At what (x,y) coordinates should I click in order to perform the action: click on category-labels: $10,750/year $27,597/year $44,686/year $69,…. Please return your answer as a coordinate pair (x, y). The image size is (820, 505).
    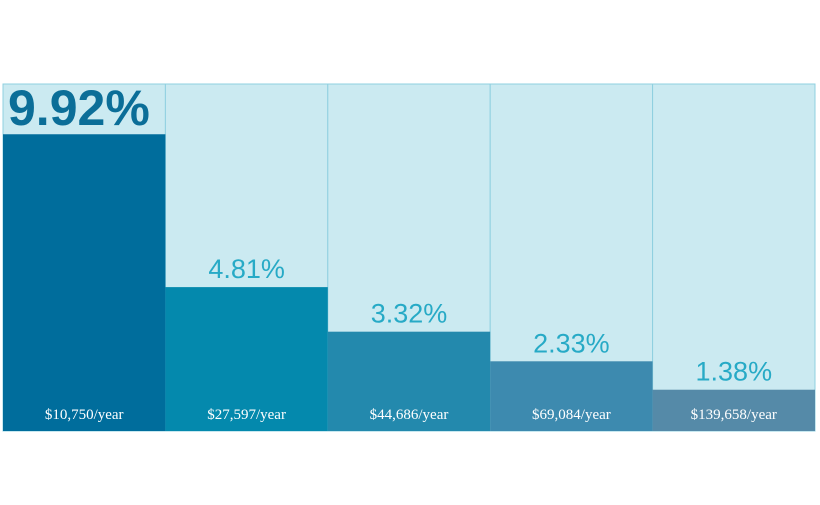
    Looking at the image, I should click on (411, 415).